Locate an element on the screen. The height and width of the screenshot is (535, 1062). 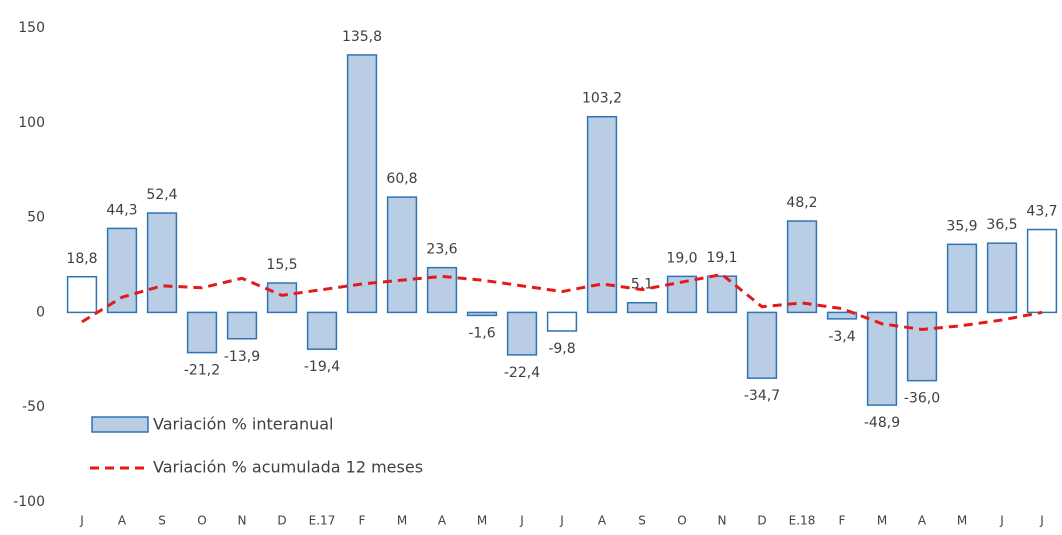
data-label: 60,8 is located at coordinates (401, 179).